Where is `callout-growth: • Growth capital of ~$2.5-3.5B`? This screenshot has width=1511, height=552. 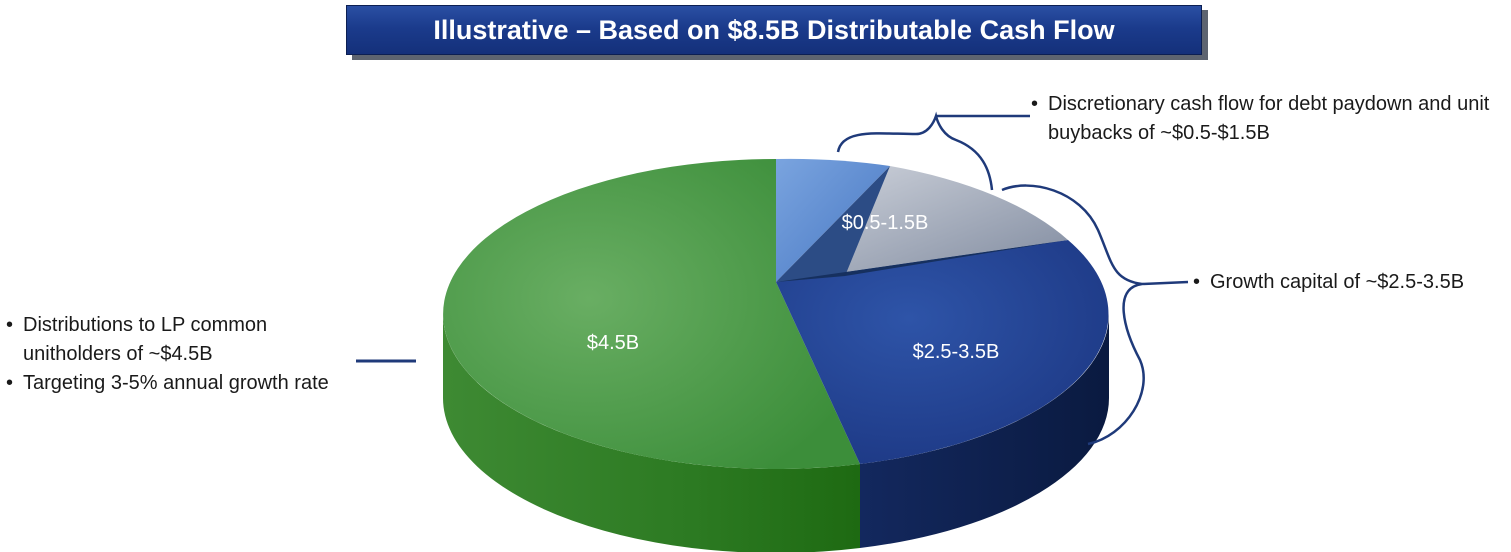 callout-growth: • Growth capital of ~$2.5-3.5B is located at coordinates (1352, 282).